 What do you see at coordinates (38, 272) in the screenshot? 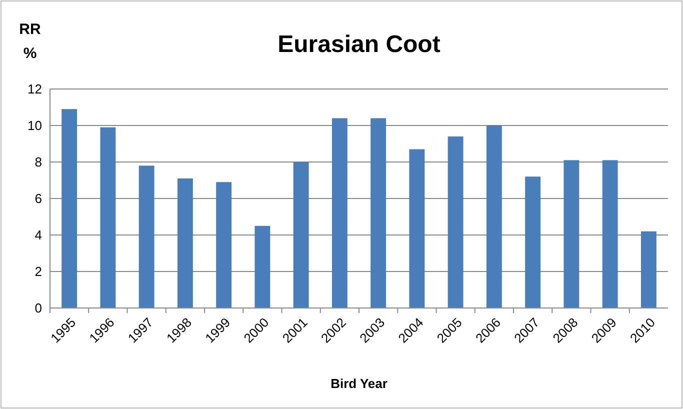
I see `y-tick-label: 2` at bounding box center [38, 272].